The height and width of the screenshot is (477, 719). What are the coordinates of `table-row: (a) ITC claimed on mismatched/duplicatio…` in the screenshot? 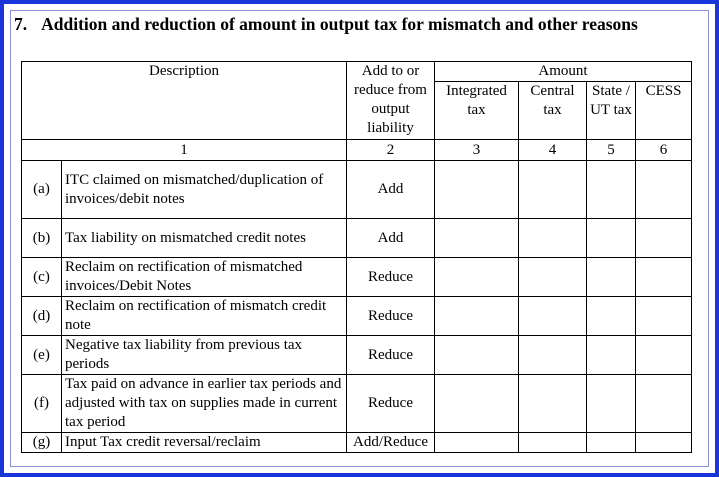 It's located at (356, 189).